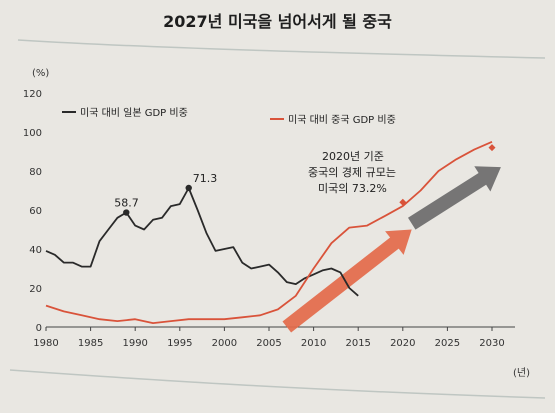 The height and width of the screenshot is (413, 555). I want to click on annotation: 2020년 기준 중국의 경제 규모는 미국의 73.2%, so click(352, 172).